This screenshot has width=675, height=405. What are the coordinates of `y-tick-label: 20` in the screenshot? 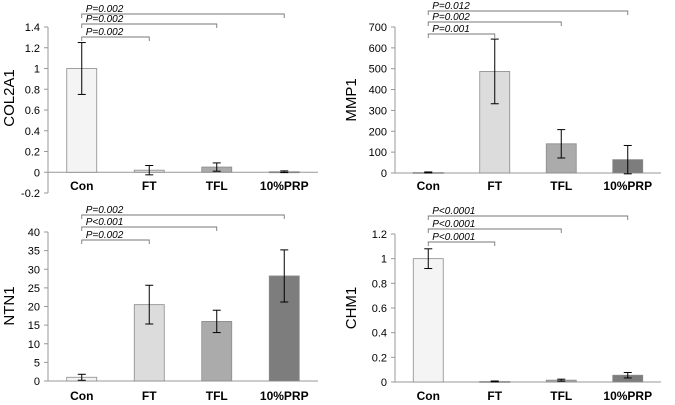 It's located at (34, 308).